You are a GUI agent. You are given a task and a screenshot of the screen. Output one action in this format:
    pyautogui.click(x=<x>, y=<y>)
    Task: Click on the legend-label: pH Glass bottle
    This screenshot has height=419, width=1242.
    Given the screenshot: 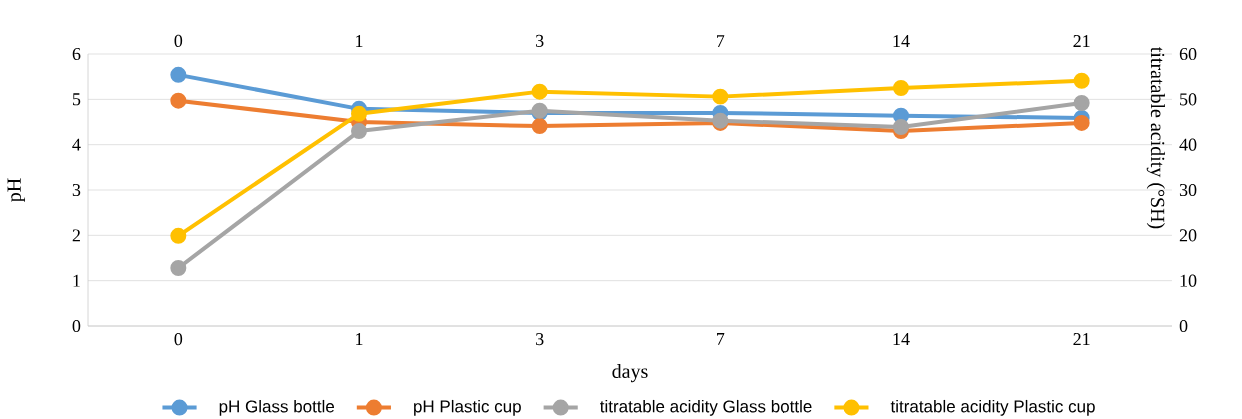 What is the action you would take?
    pyautogui.click(x=277, y=407)
    